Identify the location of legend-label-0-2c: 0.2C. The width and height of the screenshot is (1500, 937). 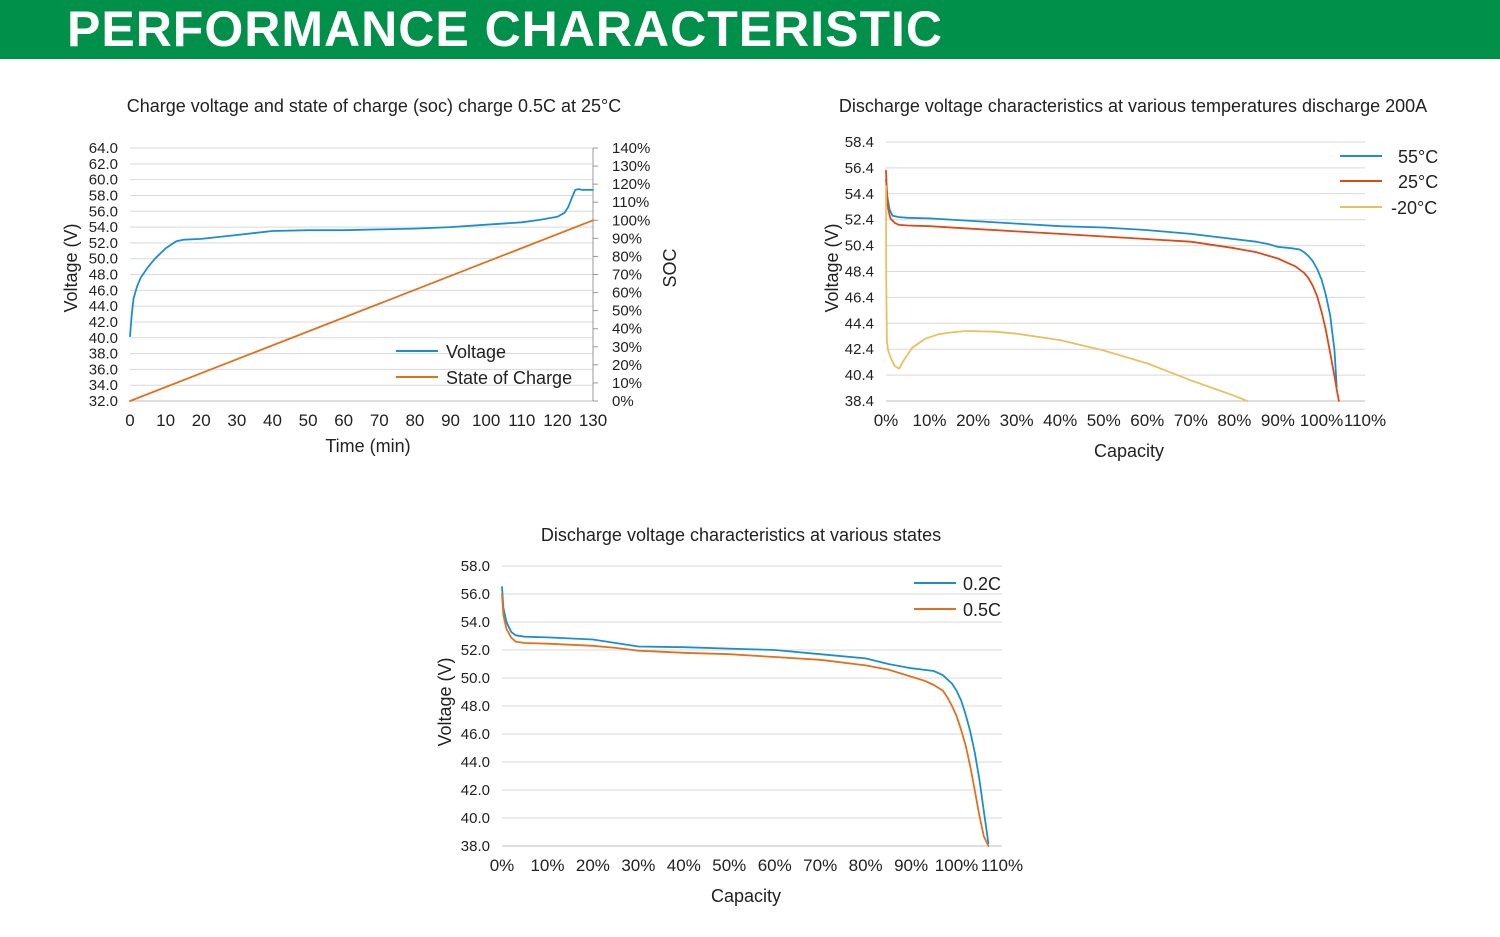
(982, 584).